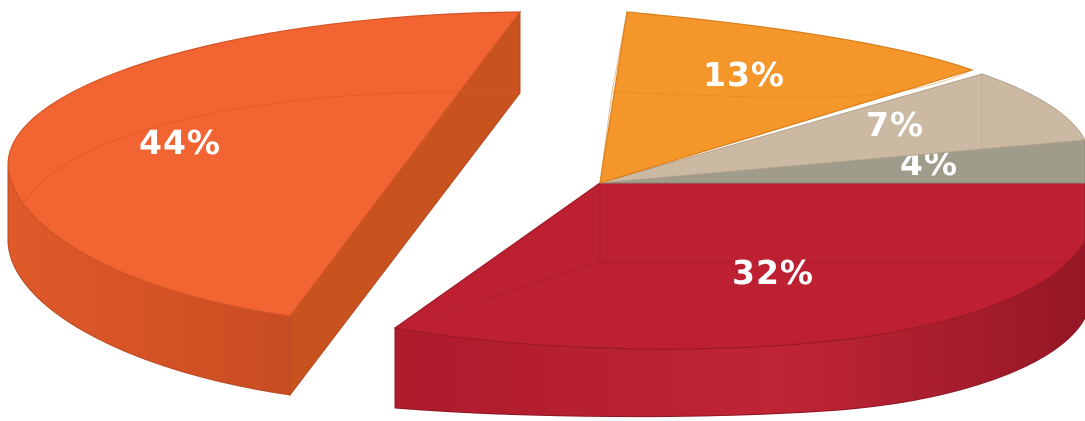  What do you see at coordinates (773, 272) in the screenshot?
I see `slice-label-32: 32%` at bounding box center [773, 272].